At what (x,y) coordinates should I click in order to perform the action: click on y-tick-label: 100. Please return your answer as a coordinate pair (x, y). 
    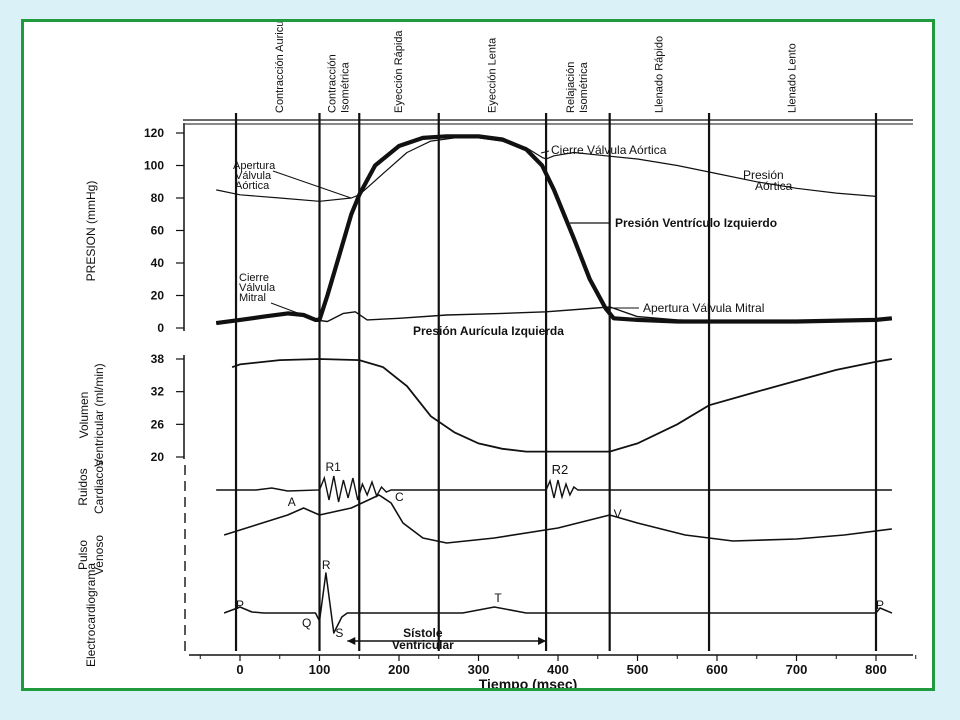
    Looking at the image, I should click on (154, 166).